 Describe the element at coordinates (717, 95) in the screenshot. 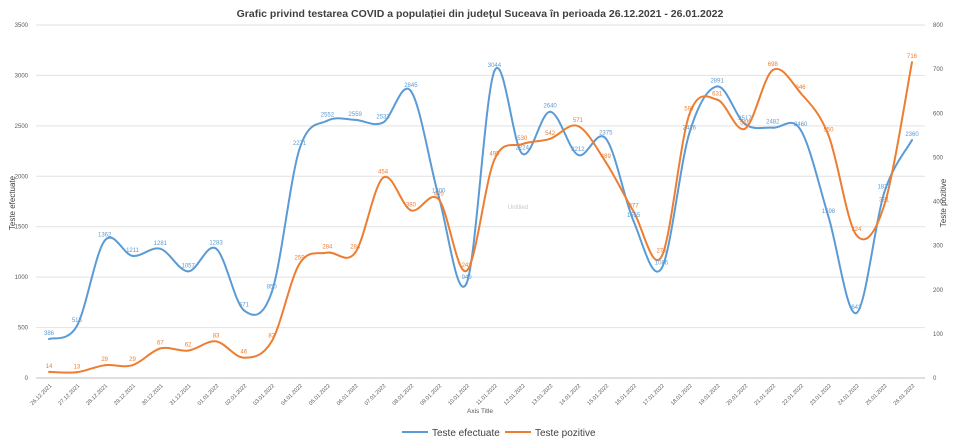

I see `data-label-teste-pozitive: 631` at that location.